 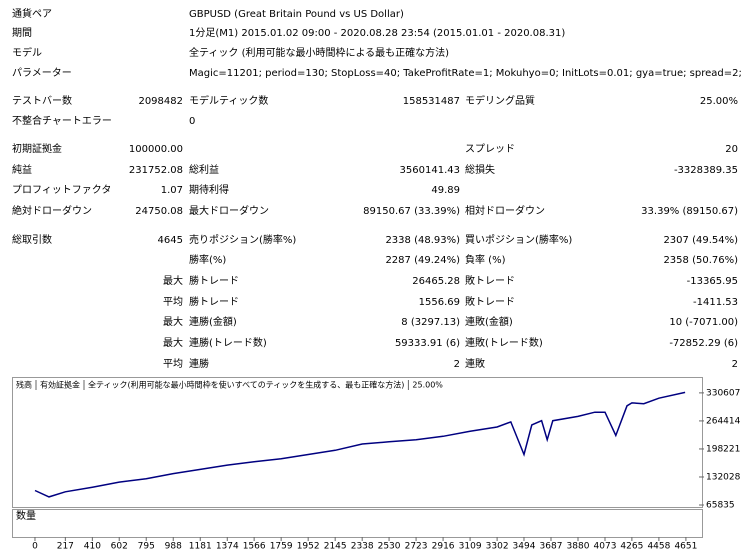 What do you see at coordinates (578, 547) in the screenshot?
I see `x-tick-label: 3880` at bounding box center [578, 547].